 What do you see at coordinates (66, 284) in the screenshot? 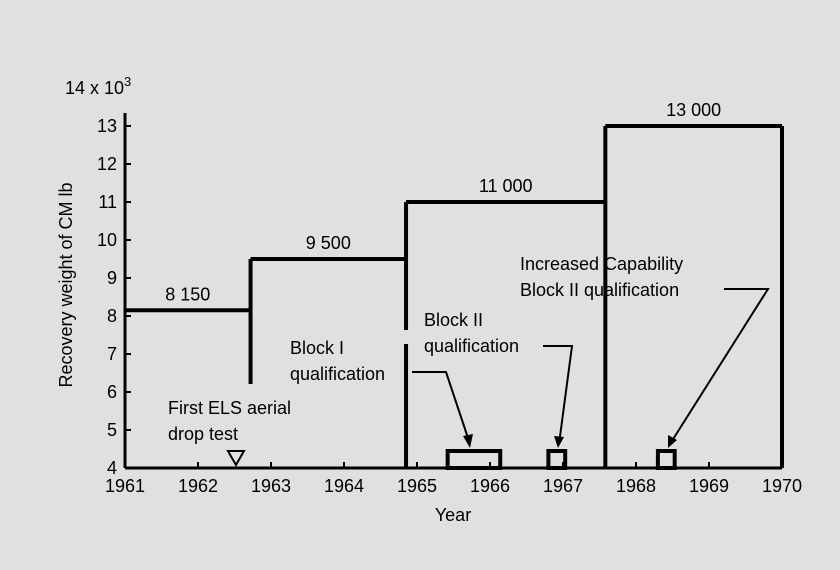
I see `y-axis-label: Recovery weight of CM lb` at bounding box center [66, 284].